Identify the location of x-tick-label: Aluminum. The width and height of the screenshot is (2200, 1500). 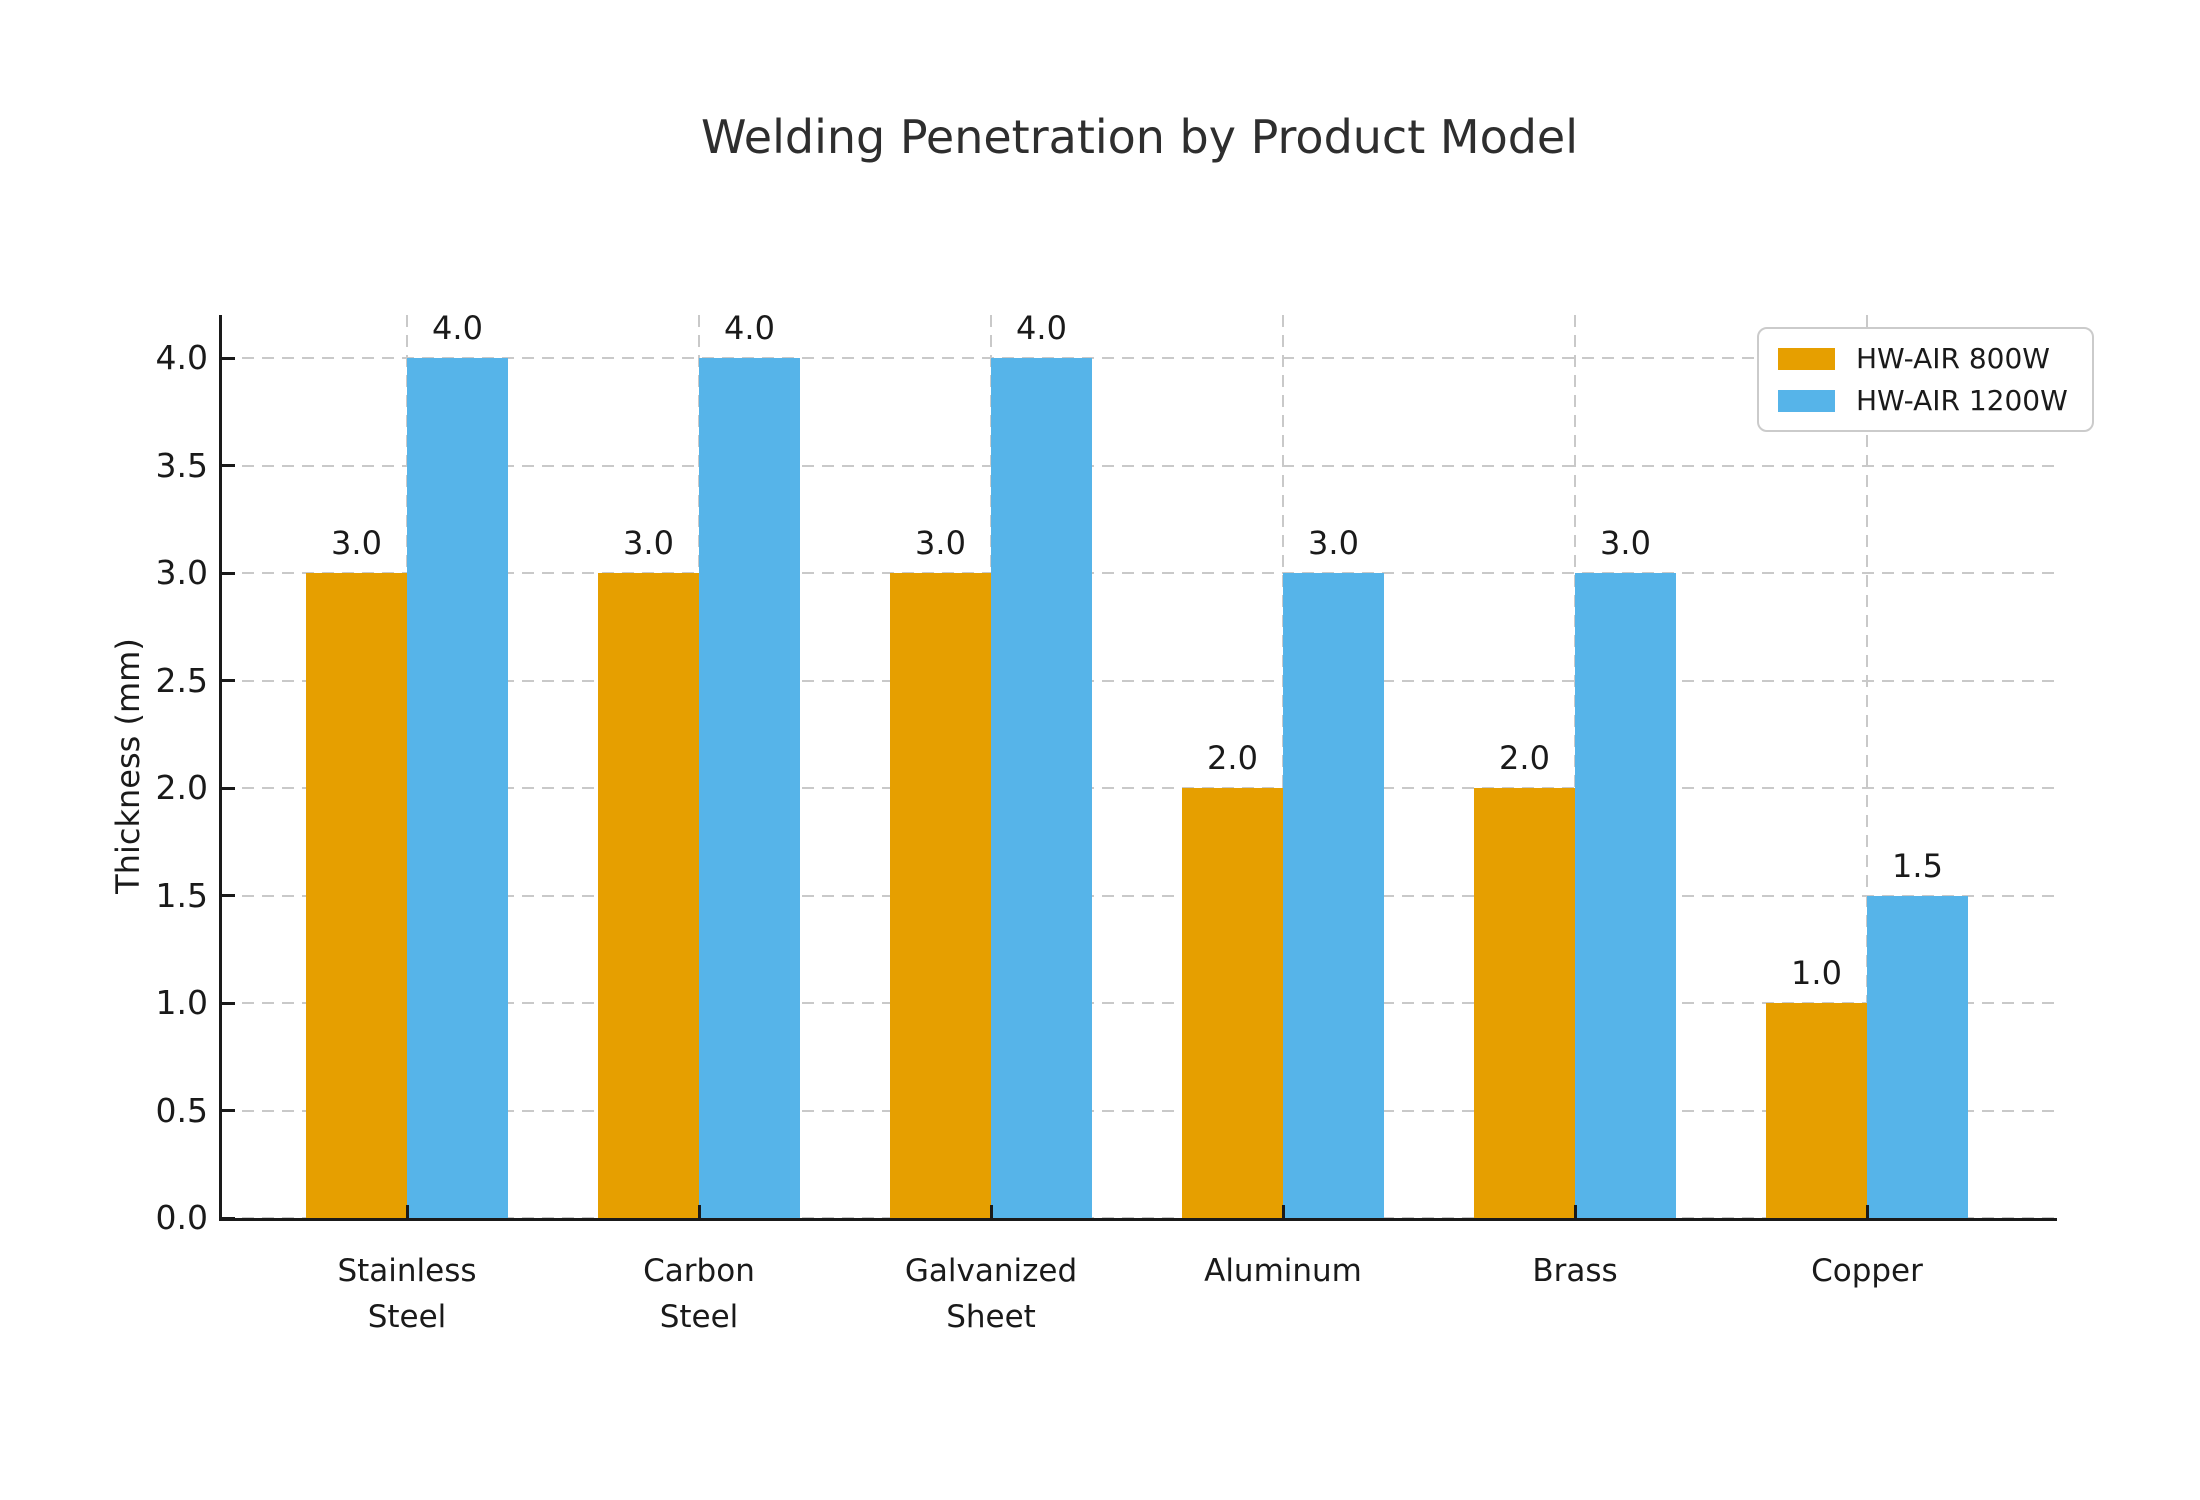
(1283, 1271).